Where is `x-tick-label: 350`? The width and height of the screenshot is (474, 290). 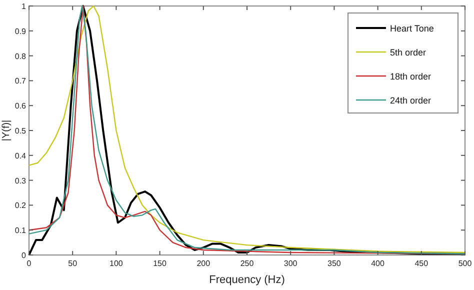
x-tick-label: 350 is located at coordinates (335, 263).